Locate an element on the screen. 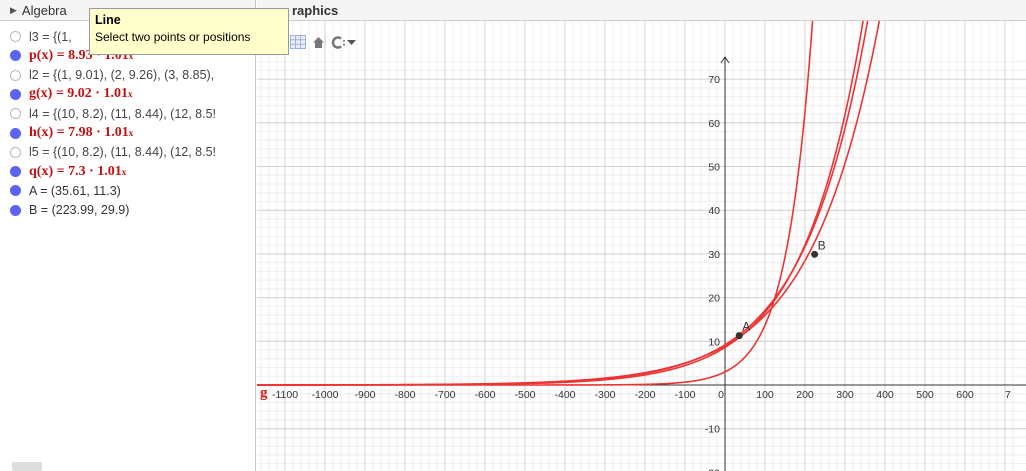 This screenshot has height=471, width=1026. x-tick-label: -1100 is located at coordinates (285, 395).